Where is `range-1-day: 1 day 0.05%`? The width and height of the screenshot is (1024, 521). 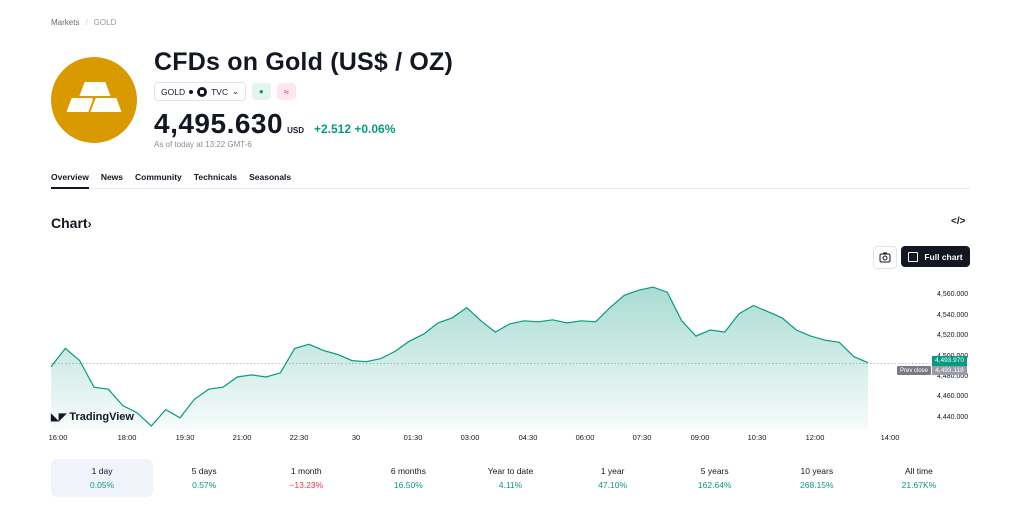 range-1-day: 1 day 0.05% is located at coordinates (102, 478).